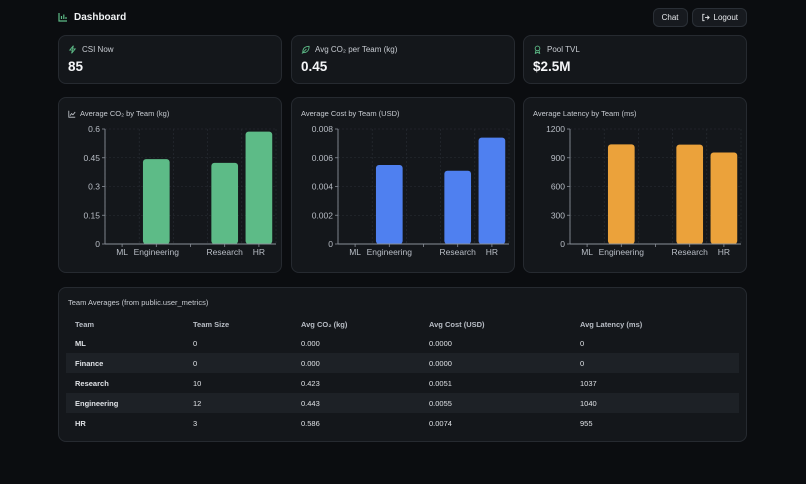  Describe the element at coordinates (211, 324) in the screenshot. I see `col-team-size: Team Size` at that location.